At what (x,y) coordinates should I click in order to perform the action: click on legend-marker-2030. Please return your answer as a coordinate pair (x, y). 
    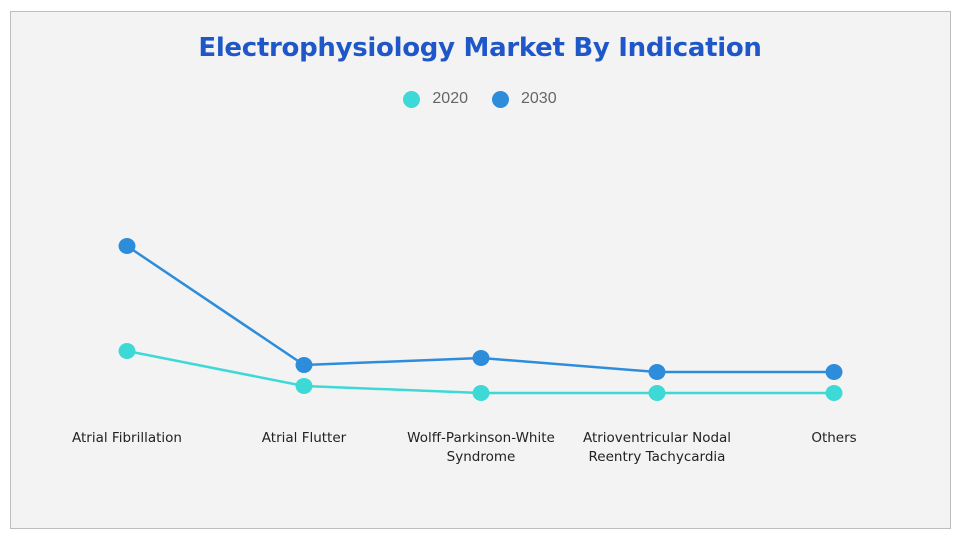
    Looking at the image, I should click on (500, 99).